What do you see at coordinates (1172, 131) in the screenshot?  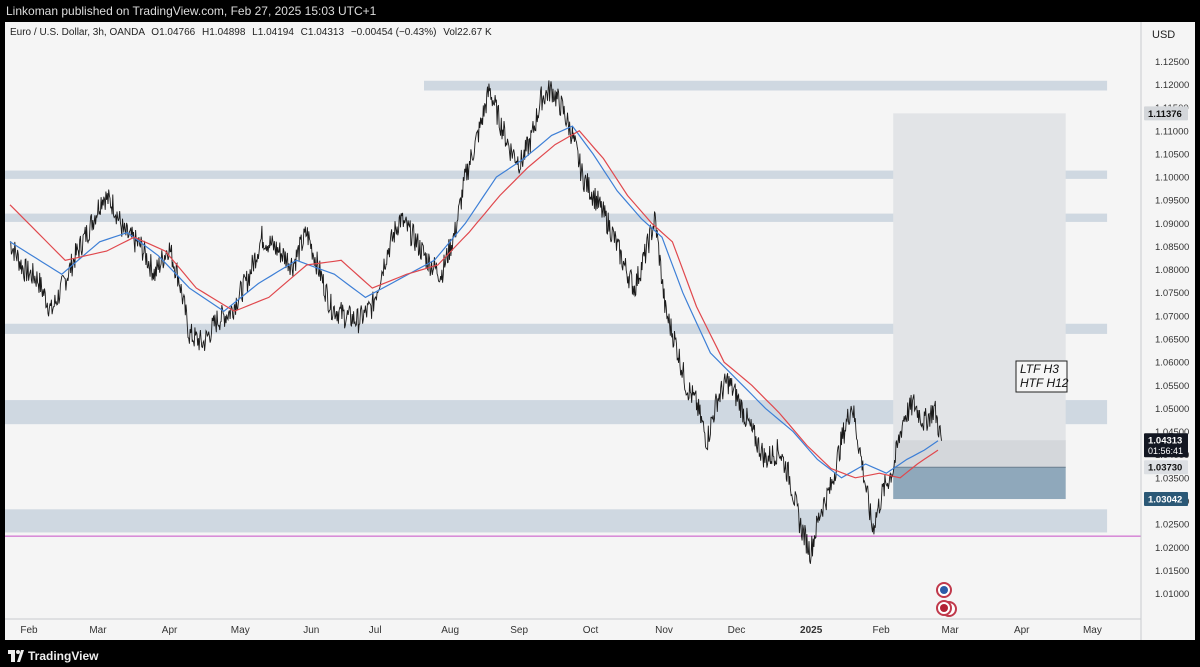 I see `y-tick-label: 1.11000` at bounding box center [1172, 131].